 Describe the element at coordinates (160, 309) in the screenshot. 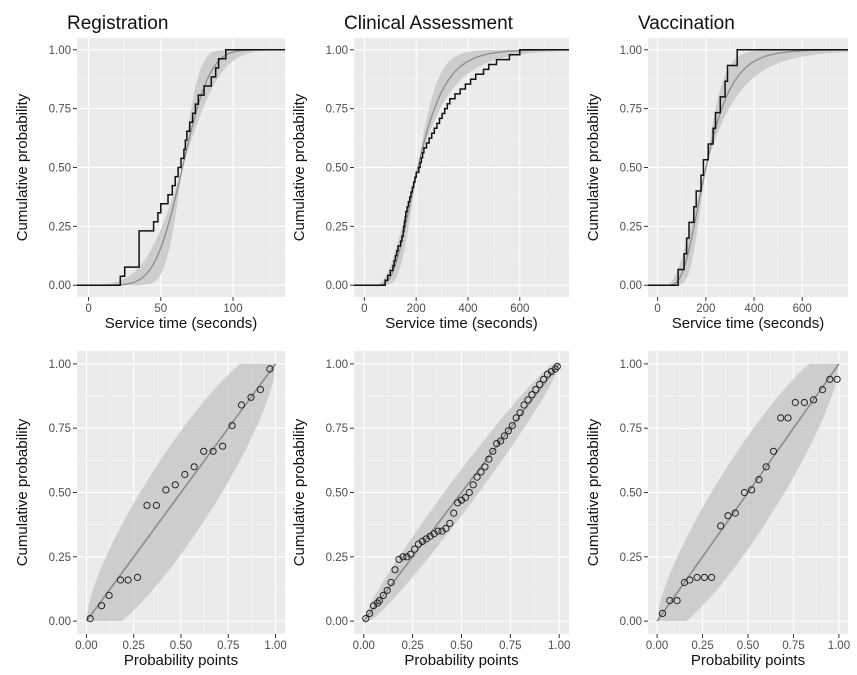

I see `x-tick-label: 50` at that location.